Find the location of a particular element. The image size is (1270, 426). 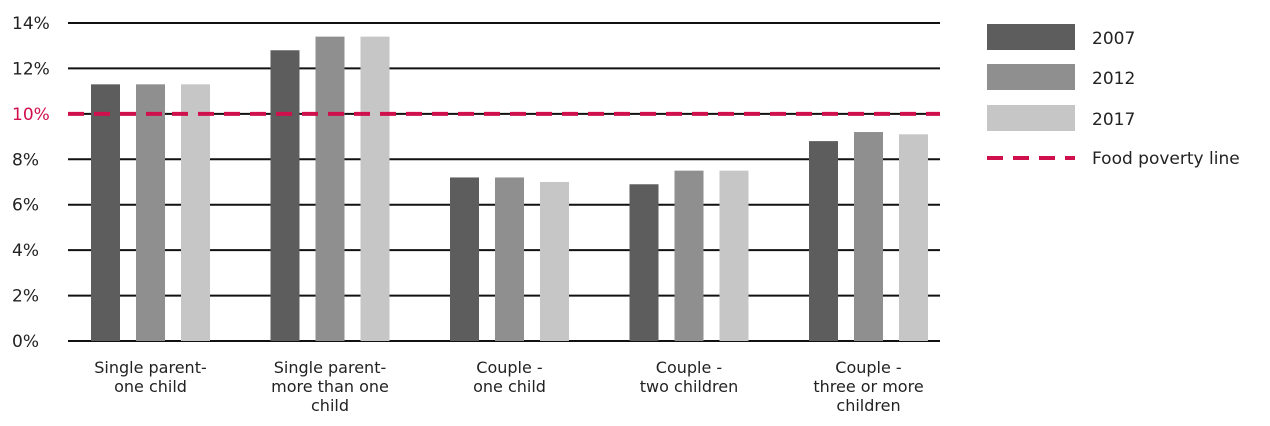

legend-label-2017: 2017 is located at coordinates (1113, 120).